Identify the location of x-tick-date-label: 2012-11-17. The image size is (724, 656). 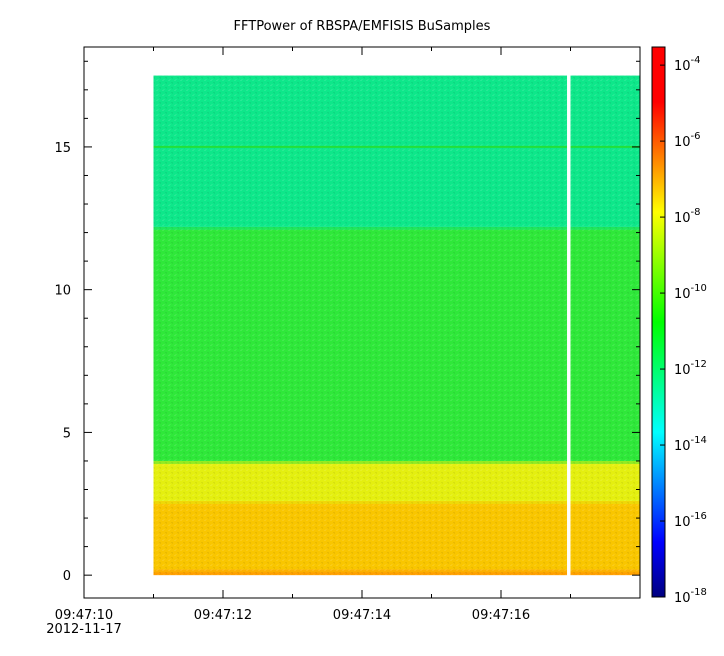
(84, 629).